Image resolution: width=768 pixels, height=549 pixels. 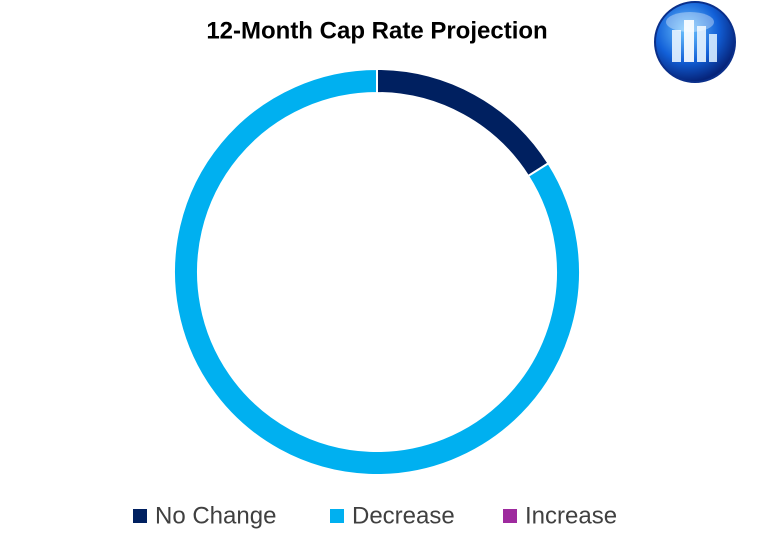 I want to click on legend-label: No Change, so click(x=215, y=515).